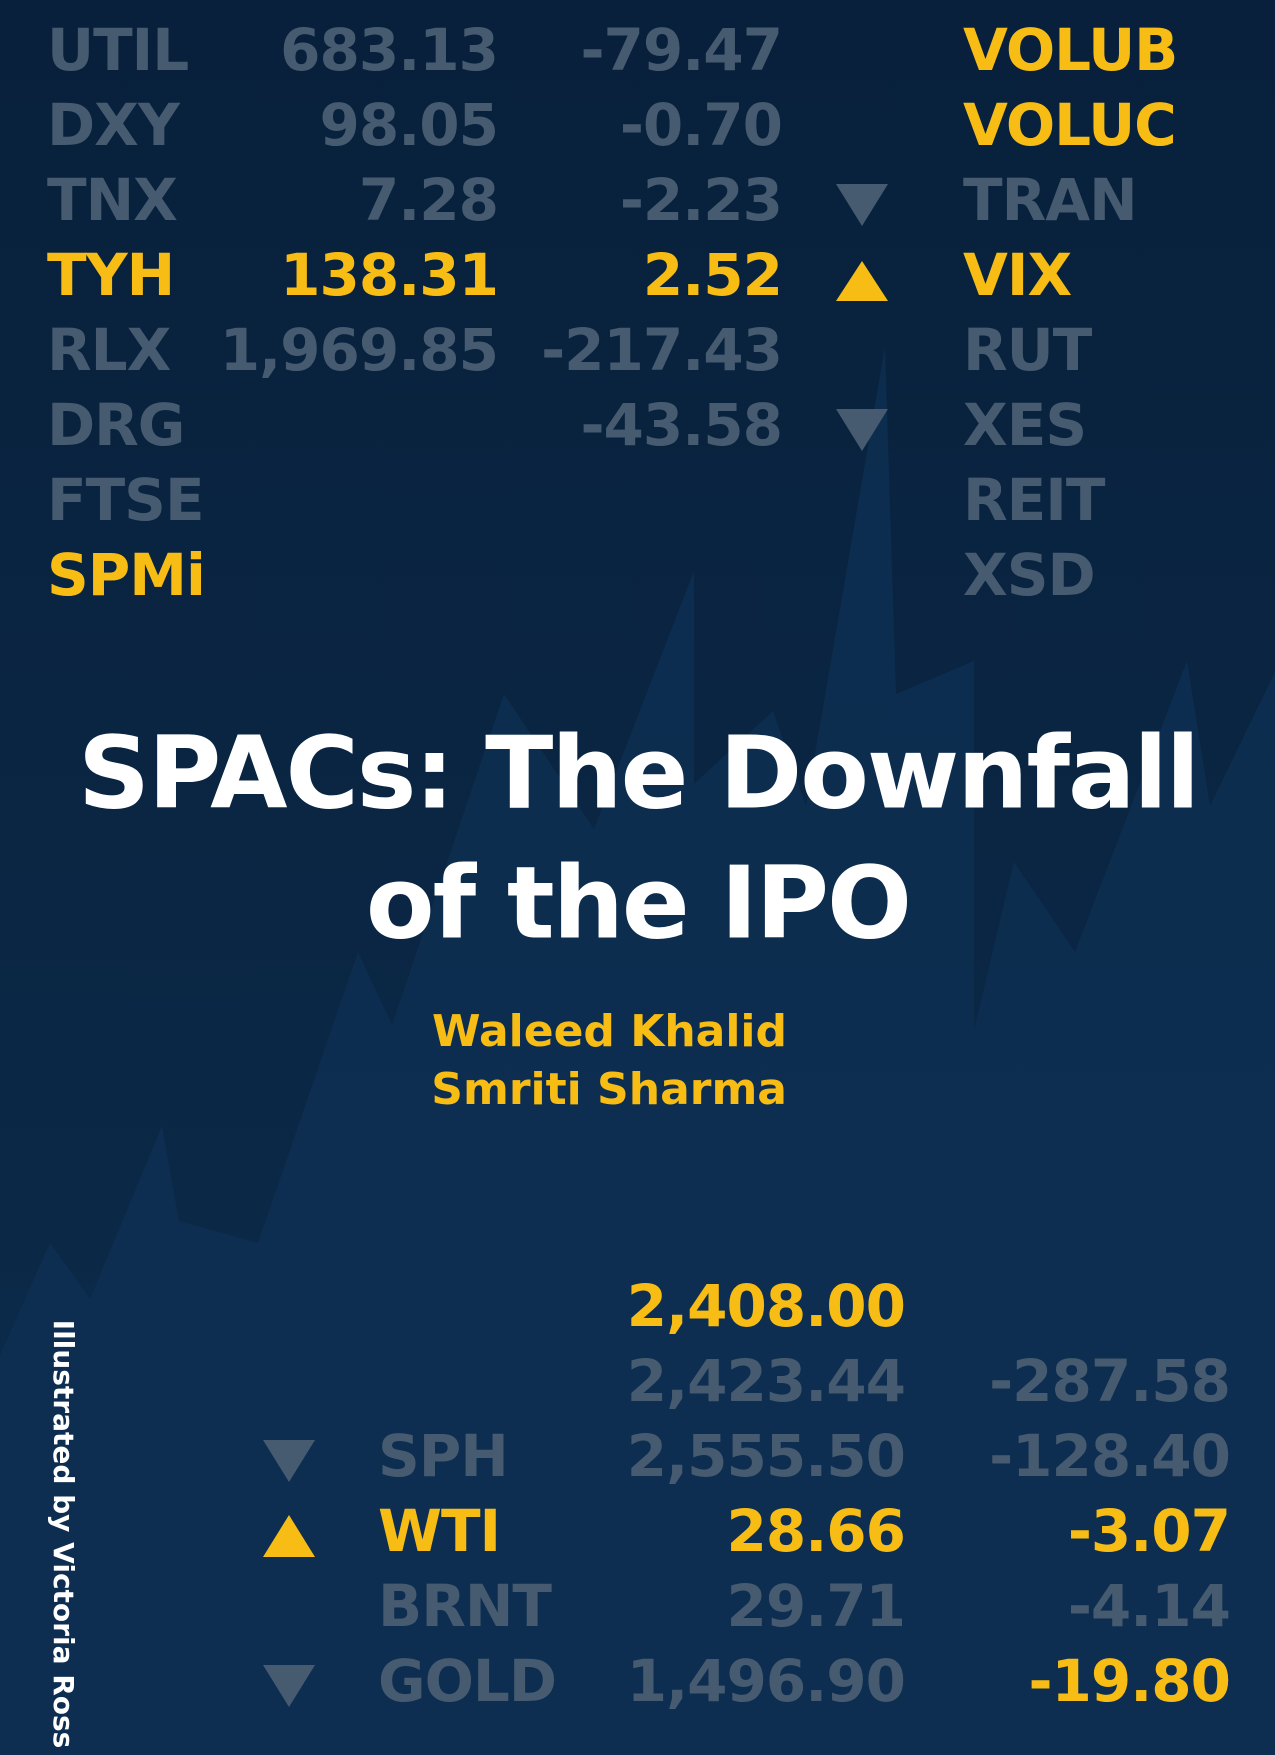 This screenshot has height=1755, width=1275. What do you see at coordinates (1109, 1456) in the screenshot?
I see `change: -128.40` at bounding box center [1109, 1456].